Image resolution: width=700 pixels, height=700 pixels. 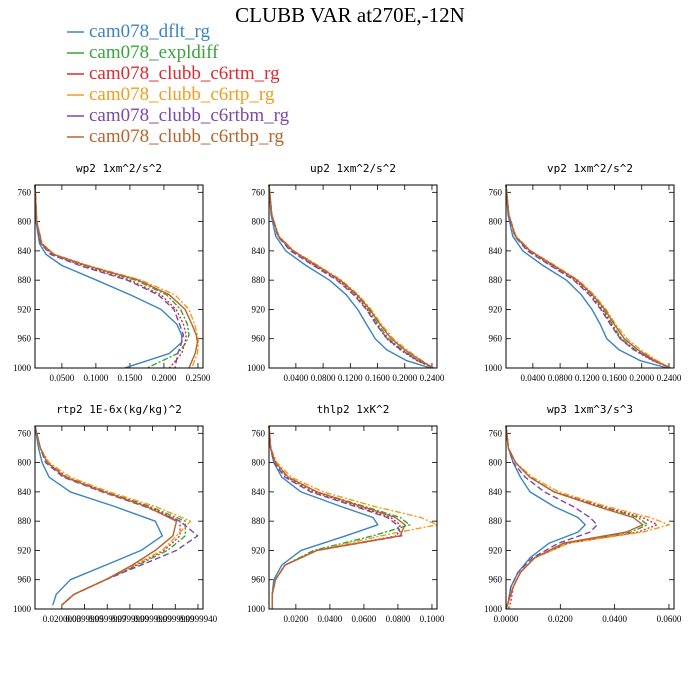 What do you see at coordinates (130, 378) in the screenshot?
I see `x-tick-label: 0.1500` at bounding box center [130, 378].